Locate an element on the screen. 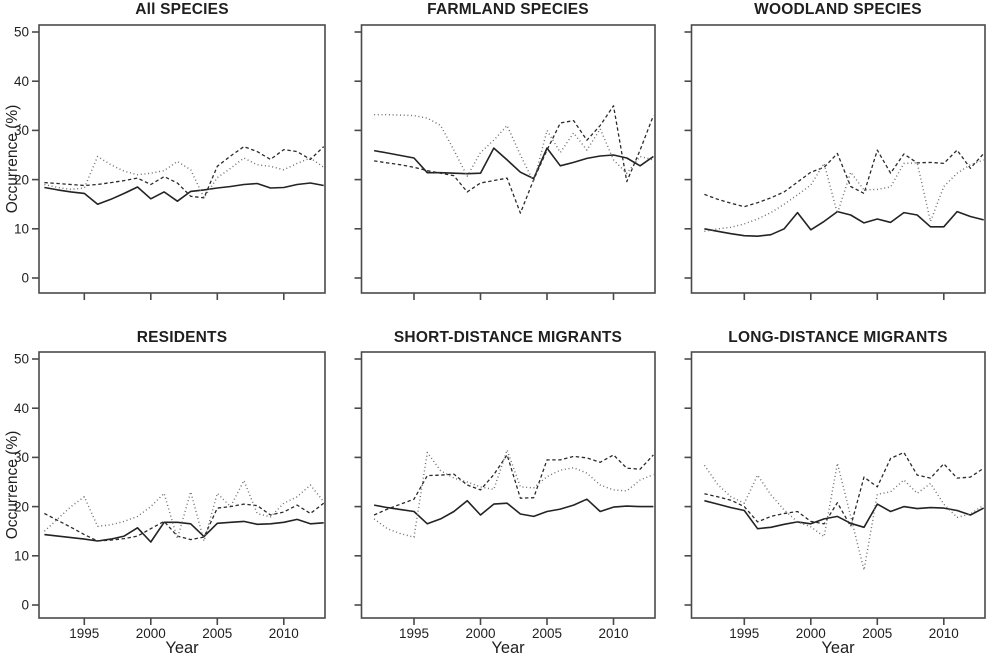  panel-title: WOODLAND SPECIES is located at coordinates (838, 9).